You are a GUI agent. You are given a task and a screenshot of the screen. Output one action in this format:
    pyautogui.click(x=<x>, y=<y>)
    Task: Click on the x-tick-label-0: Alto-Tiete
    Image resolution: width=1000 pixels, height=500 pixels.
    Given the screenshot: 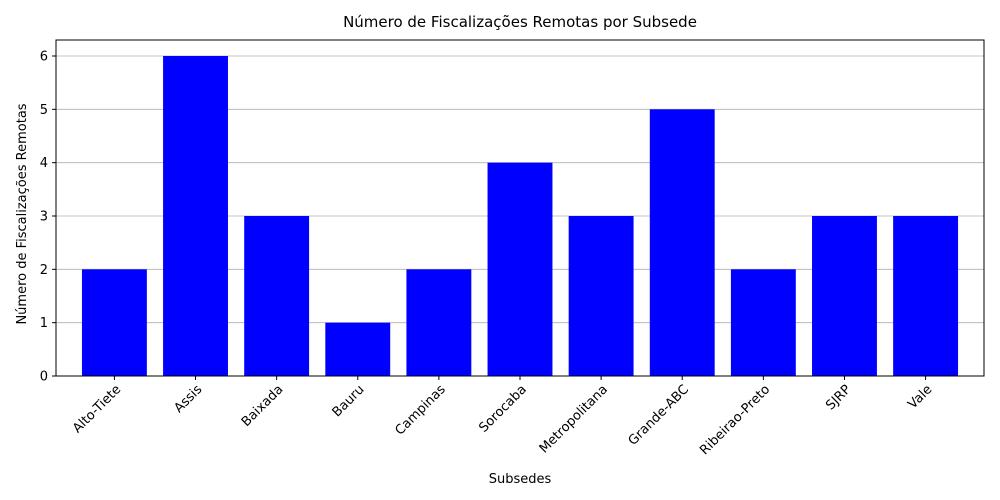 What is the action you would take?
    pyautogui.click(x=97, y=409)
    